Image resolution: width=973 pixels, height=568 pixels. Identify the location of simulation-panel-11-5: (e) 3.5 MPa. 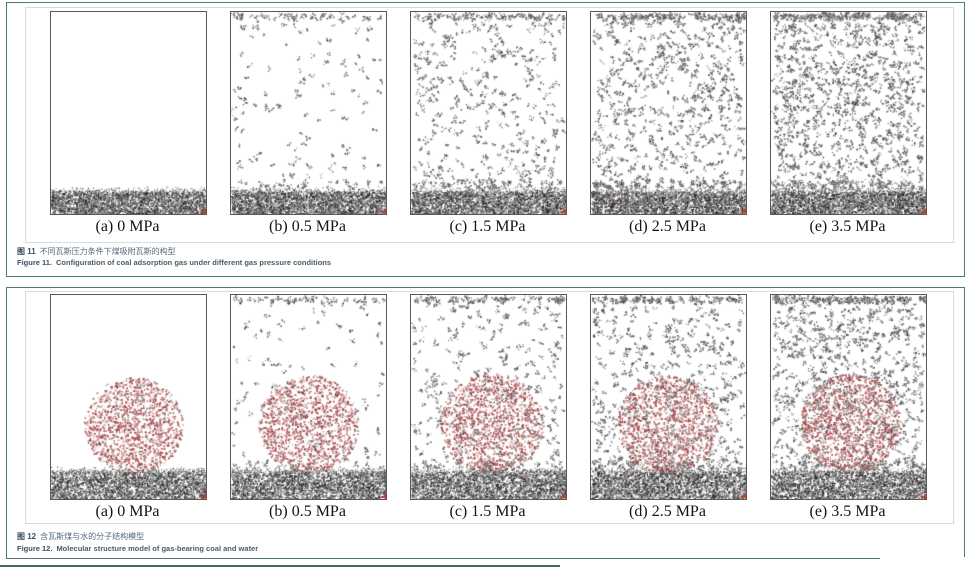
(848, 123).